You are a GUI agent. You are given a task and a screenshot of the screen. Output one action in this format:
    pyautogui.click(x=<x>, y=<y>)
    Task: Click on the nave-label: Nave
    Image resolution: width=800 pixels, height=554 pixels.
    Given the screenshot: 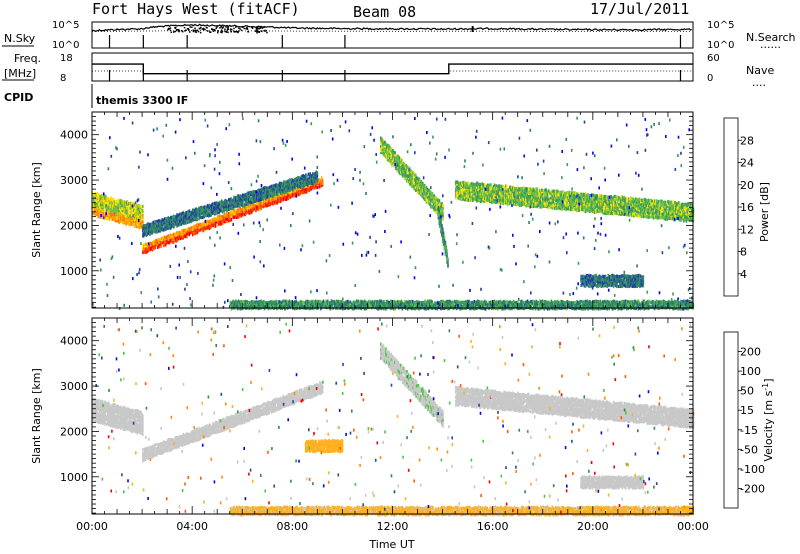 What is the action you would take?
    pyautogui.click(x=760, y=70)
    